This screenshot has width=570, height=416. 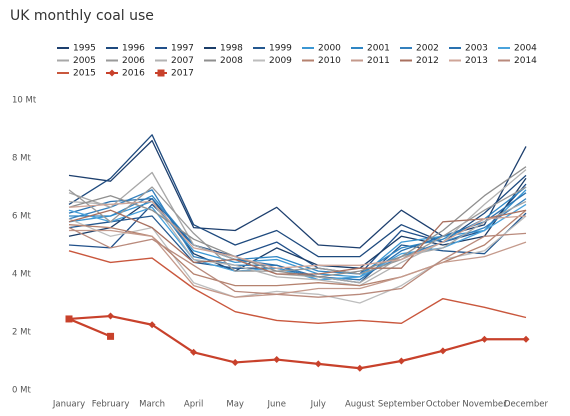 What do you see at coordinates (231, 49) in the screenshot?
I see `legend-label: 1998` at bounding box center [231, 49].